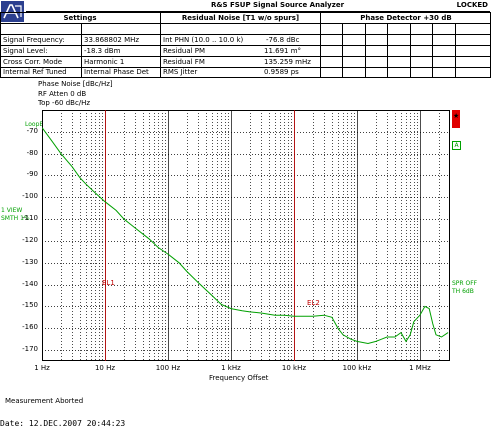  Describe the element at coordinates (357, 368) in the screenshot. I see `x-tick-label: 100 kHz` at that location.